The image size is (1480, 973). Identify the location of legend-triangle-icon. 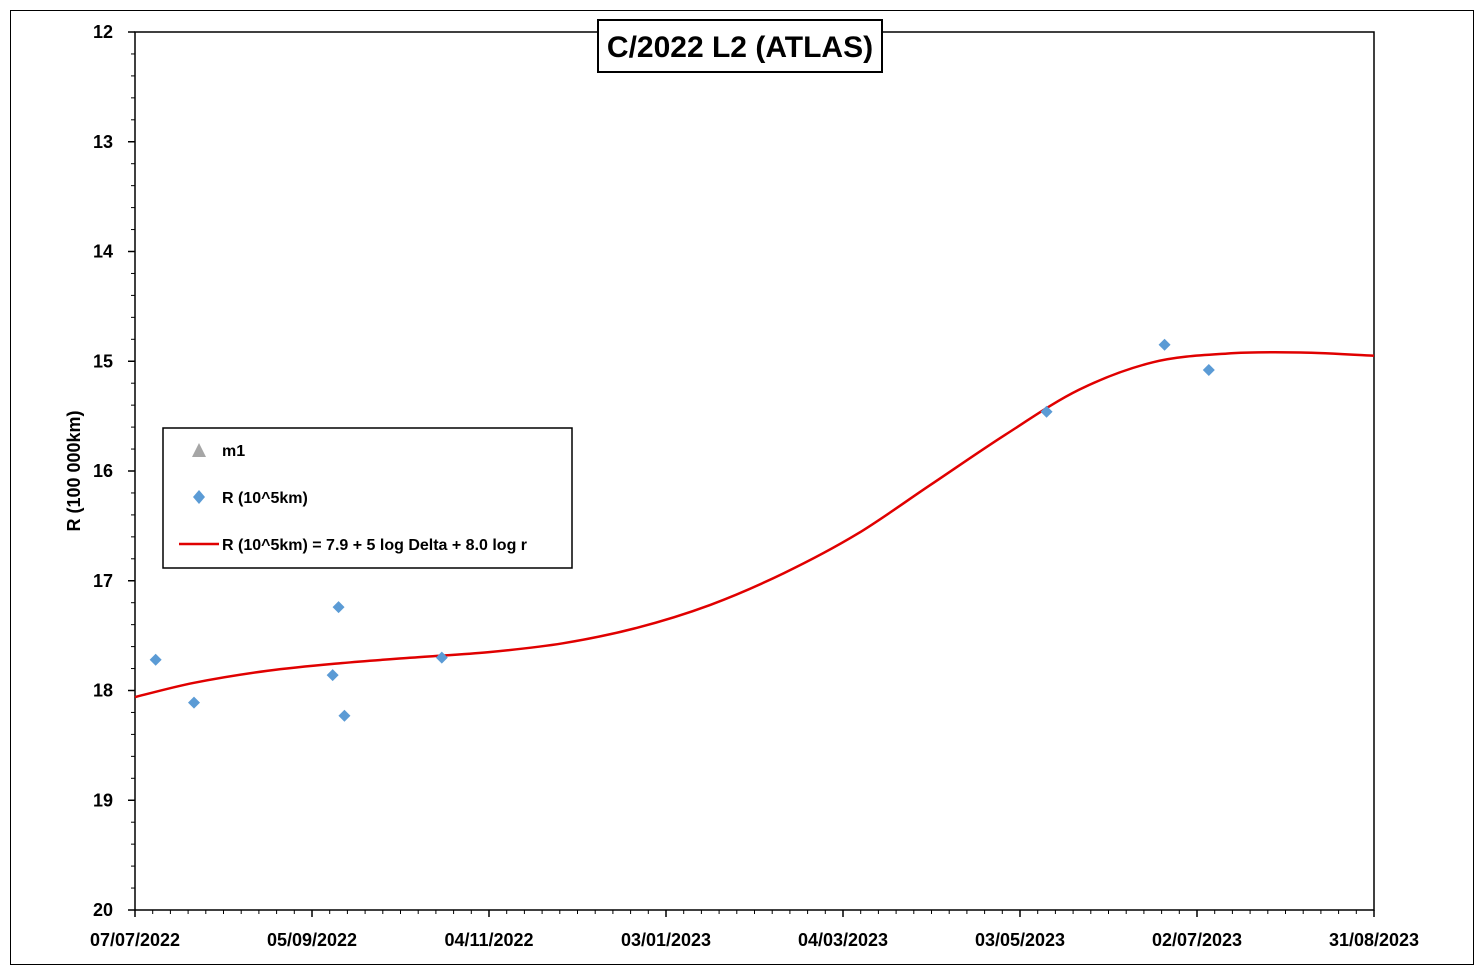
(199, 450).